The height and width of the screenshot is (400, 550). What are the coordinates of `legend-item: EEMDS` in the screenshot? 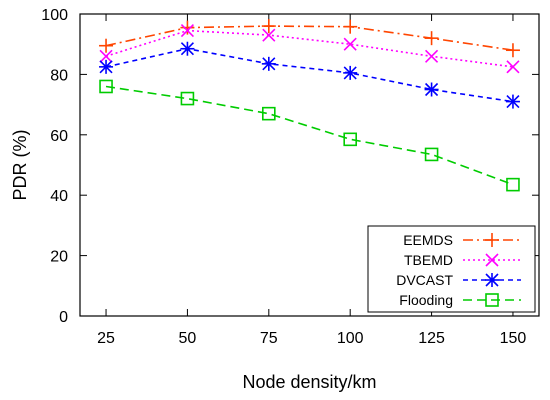 It's located at (462, 240).